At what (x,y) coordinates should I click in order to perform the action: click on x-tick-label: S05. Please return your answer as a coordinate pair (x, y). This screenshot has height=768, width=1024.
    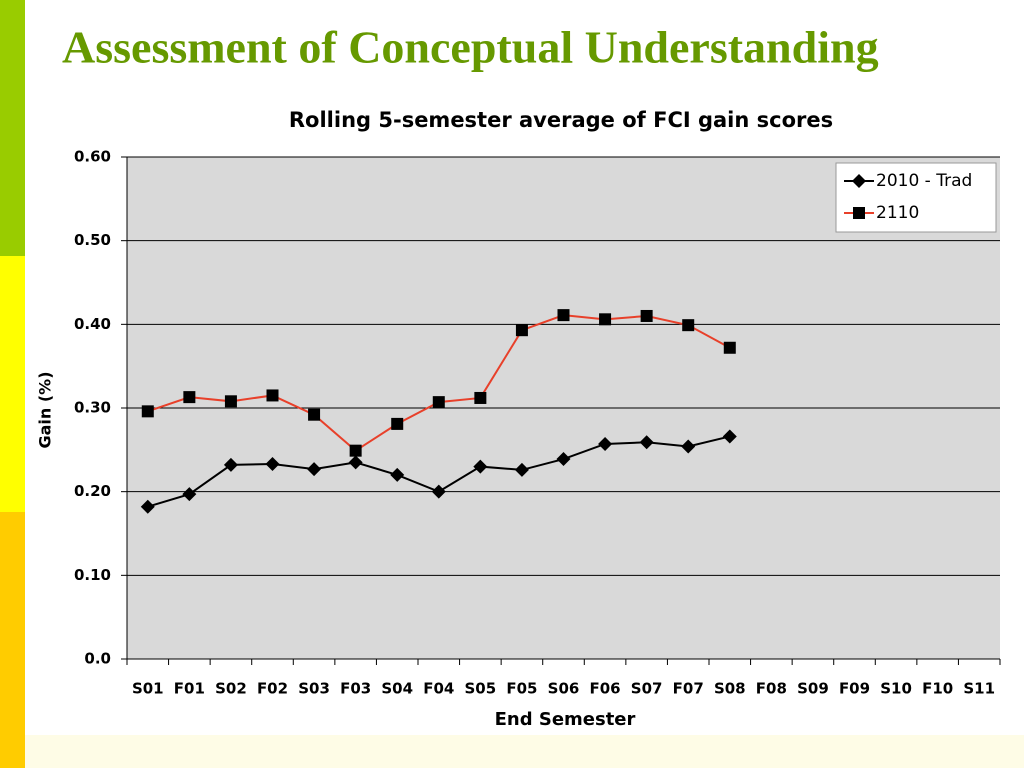
    Looking at the image, I should click on (481, 689).